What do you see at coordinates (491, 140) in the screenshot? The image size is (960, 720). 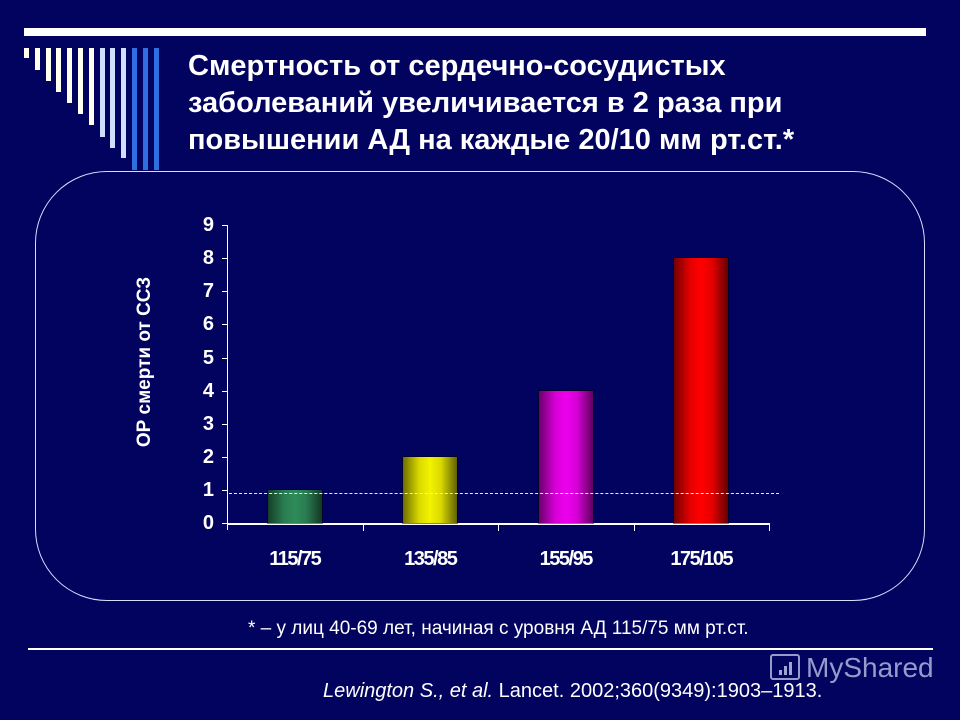 I see `title-line-3: повышении АД на каждые 20/10 мм рт.ст.*` at bounding box center [491, 140].